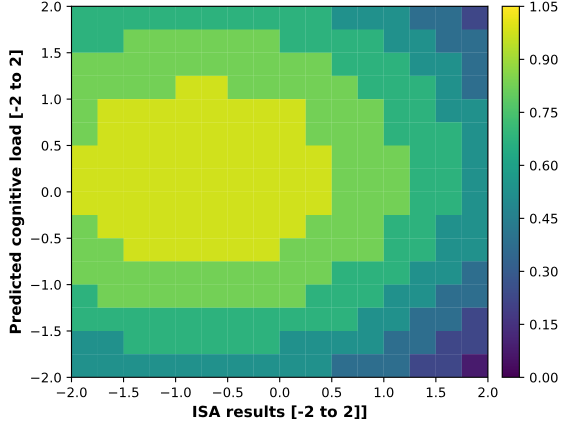  I want to click on y-tick-label: −0.5, so click(46, 238).